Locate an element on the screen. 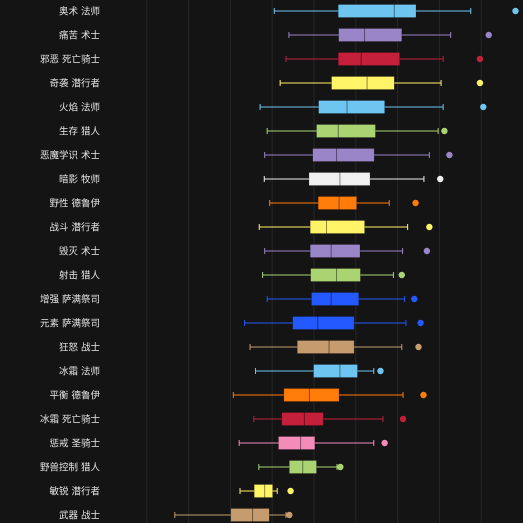 This screenshot has width=523, height=523. category-label: 奥术 法师 is located at coordinates (79, 12).